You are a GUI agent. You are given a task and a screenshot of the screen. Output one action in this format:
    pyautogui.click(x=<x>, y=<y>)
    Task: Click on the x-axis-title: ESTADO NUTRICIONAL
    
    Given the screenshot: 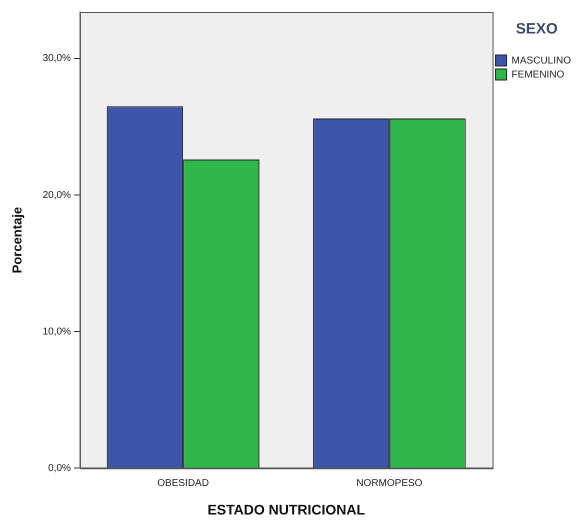 What is the action you would take?
    pyautogui.click(x=286, y=509)
    